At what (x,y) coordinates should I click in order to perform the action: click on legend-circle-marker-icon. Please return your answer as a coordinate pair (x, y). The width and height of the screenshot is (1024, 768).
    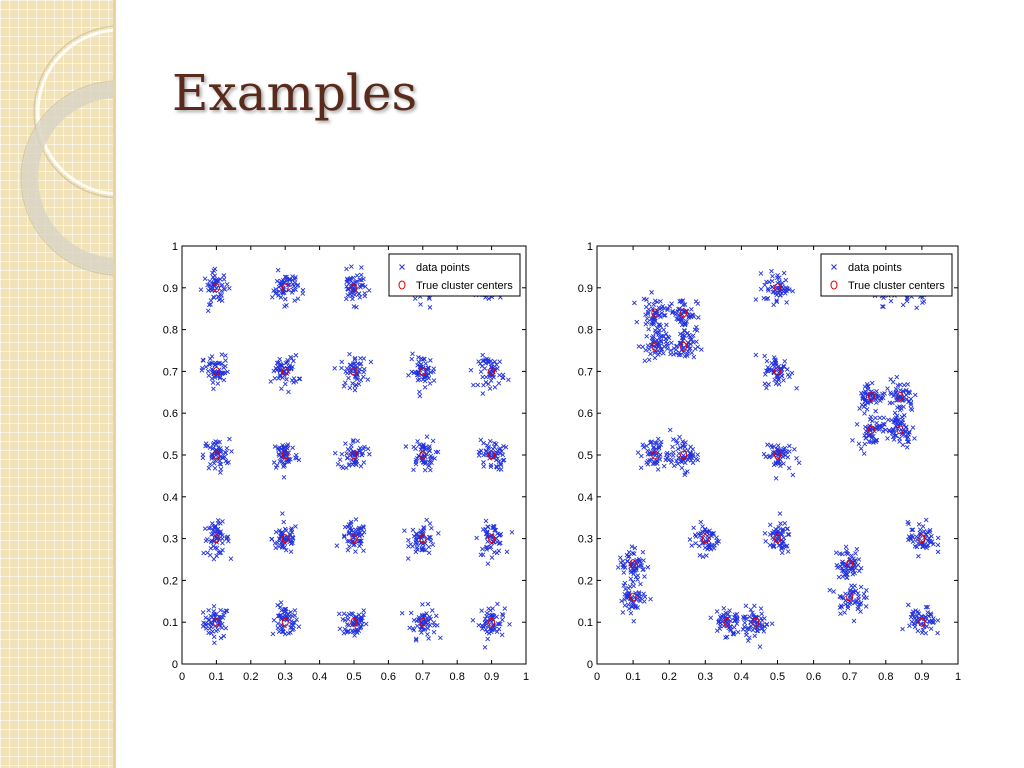
    Looking at the image, I should click on (834, 285).